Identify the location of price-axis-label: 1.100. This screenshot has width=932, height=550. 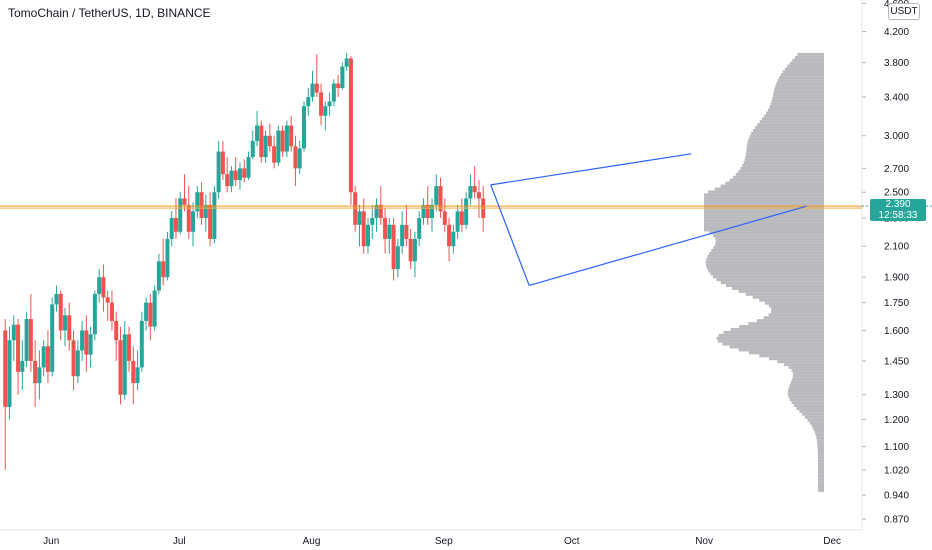
(896, 447).